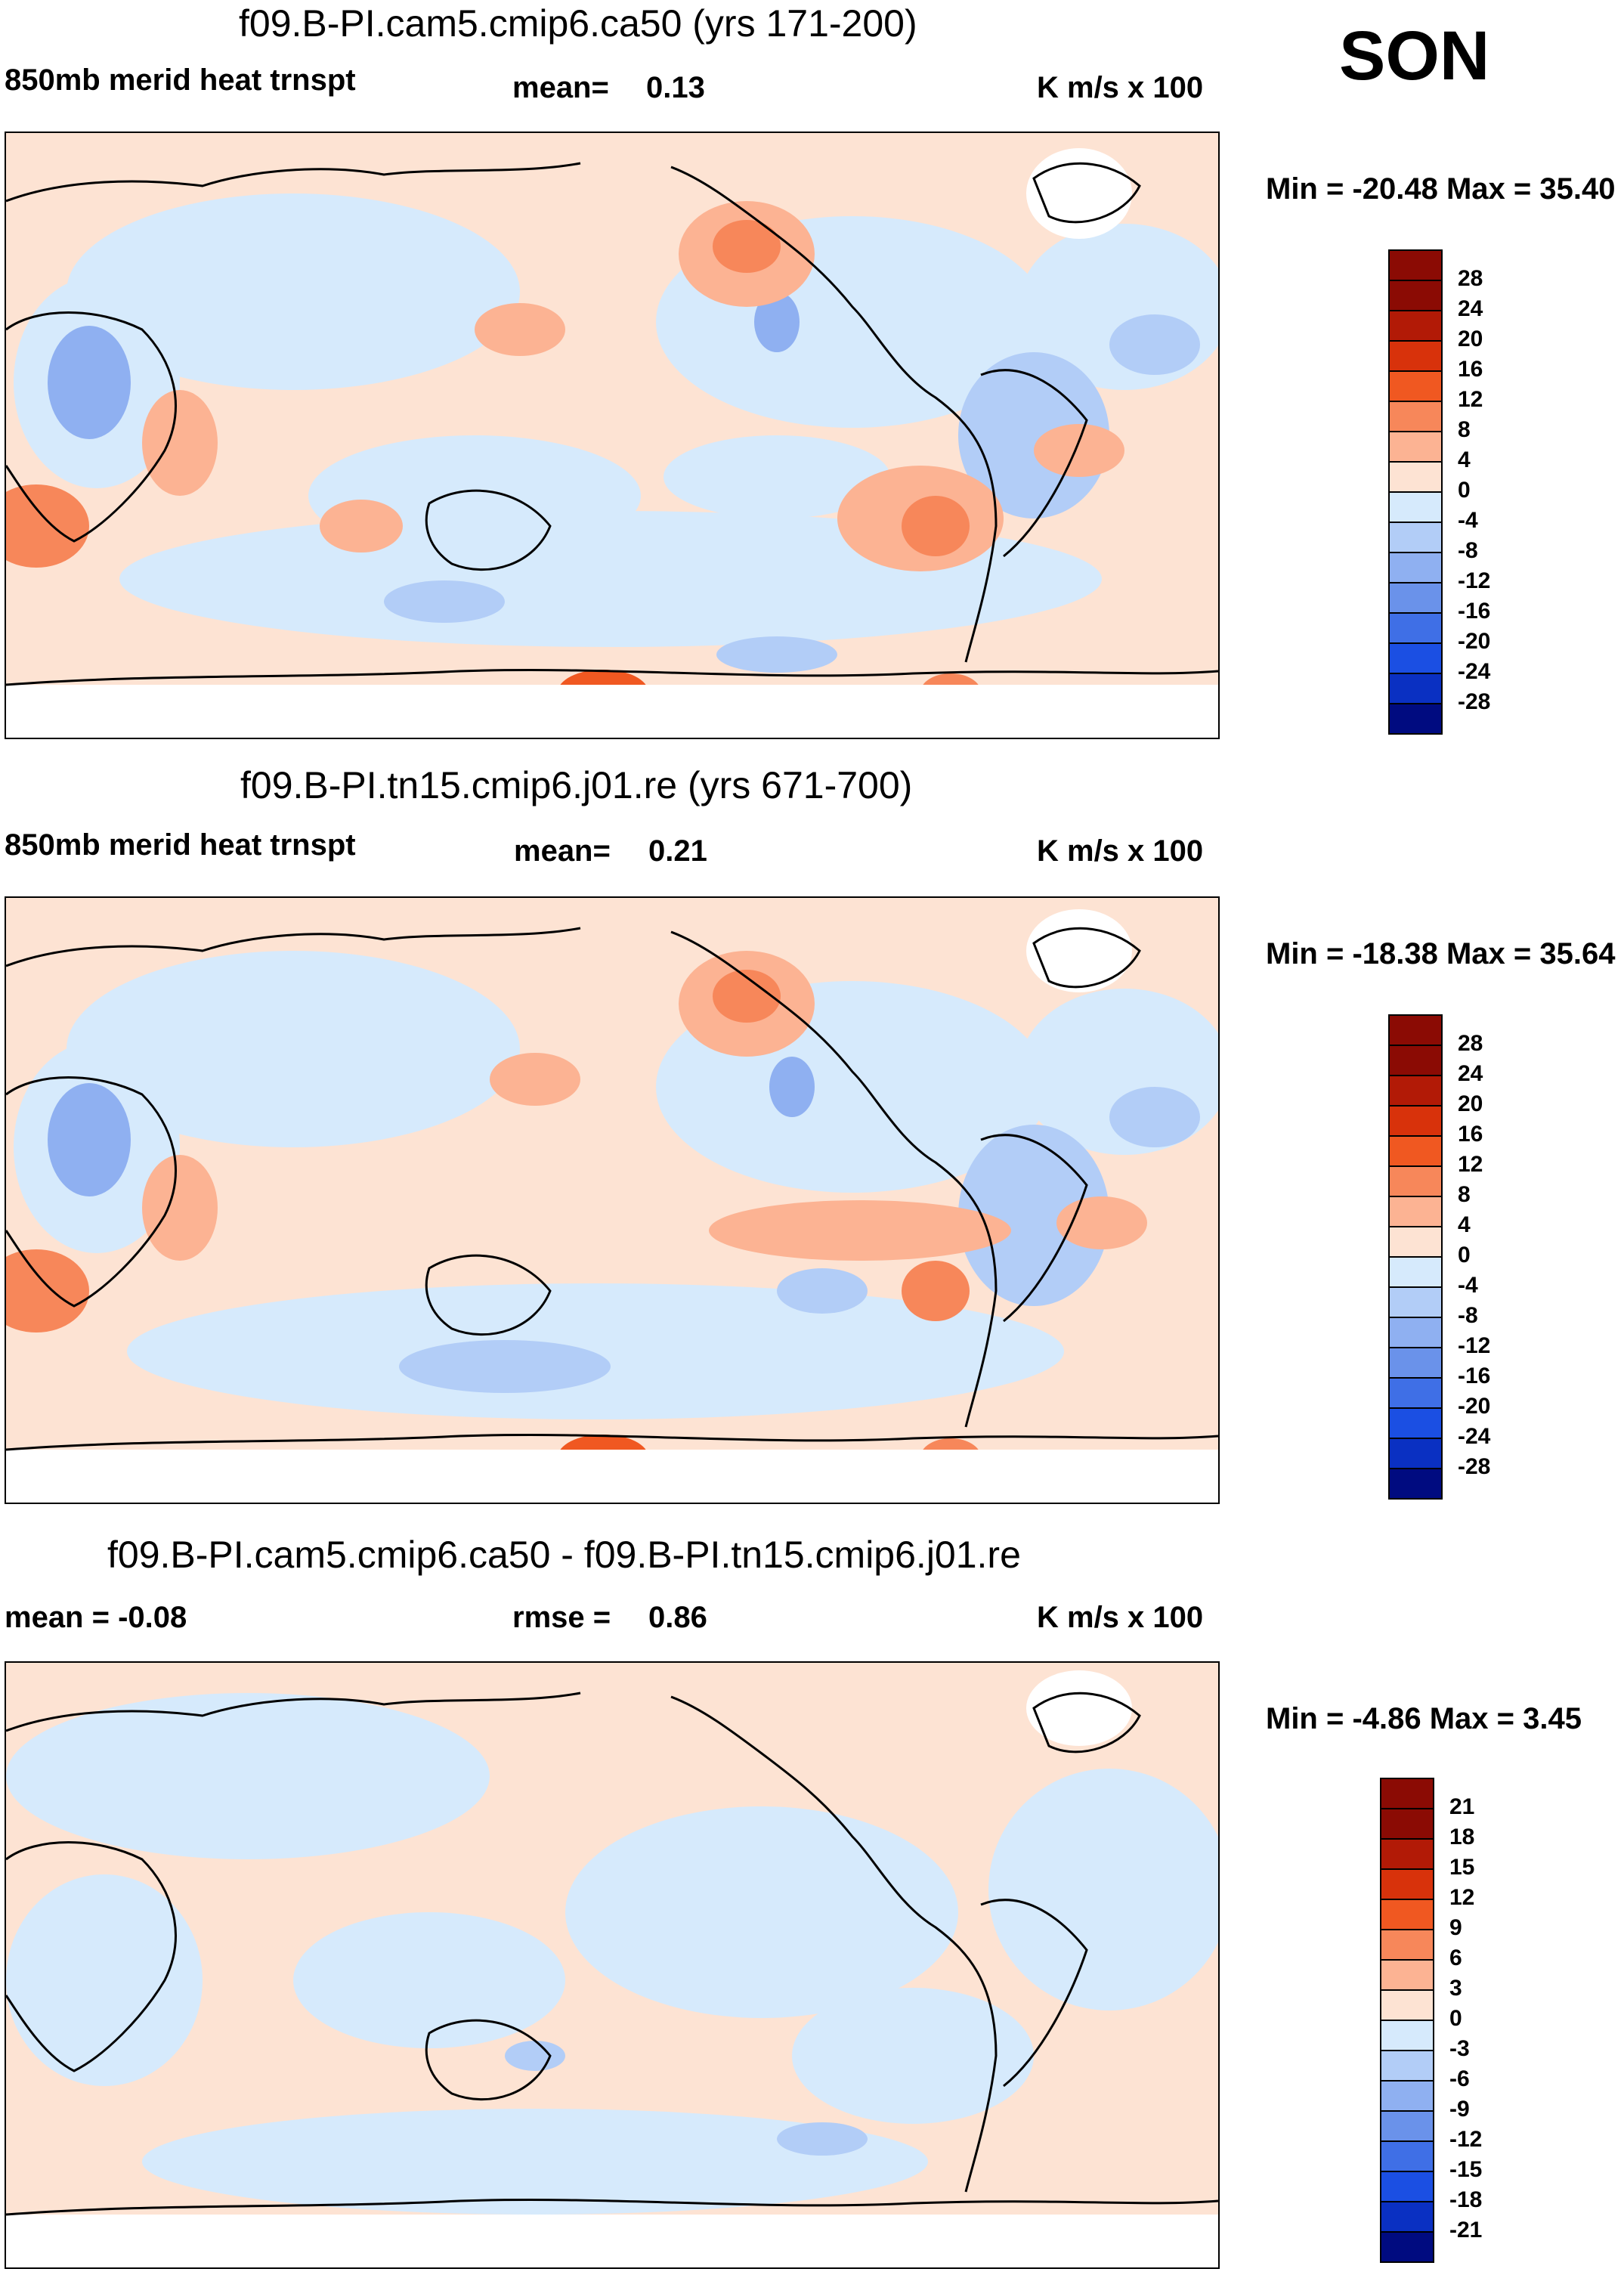 The height and width of the screenshot is (2275, 1624). What do you see at coordinates (1462, 1837) in the screenshot?
I see `colorbar-tick-label: 18` at bounding box center [1462, 1837].